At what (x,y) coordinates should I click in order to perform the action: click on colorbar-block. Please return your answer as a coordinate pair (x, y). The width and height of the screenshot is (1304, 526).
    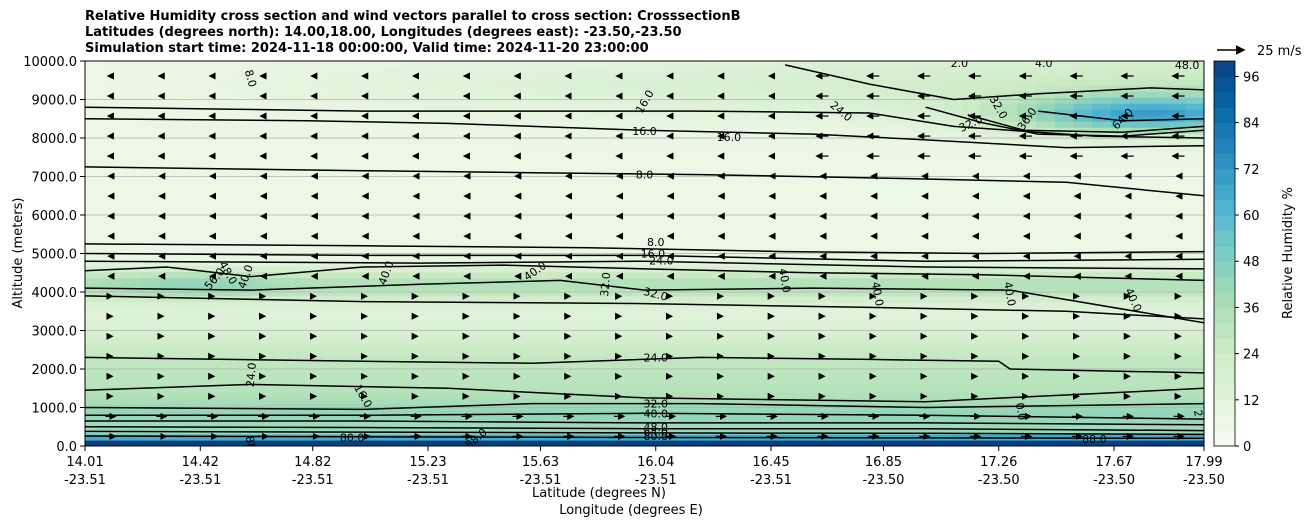
    Looking at the image, I should click on (1224, 407).